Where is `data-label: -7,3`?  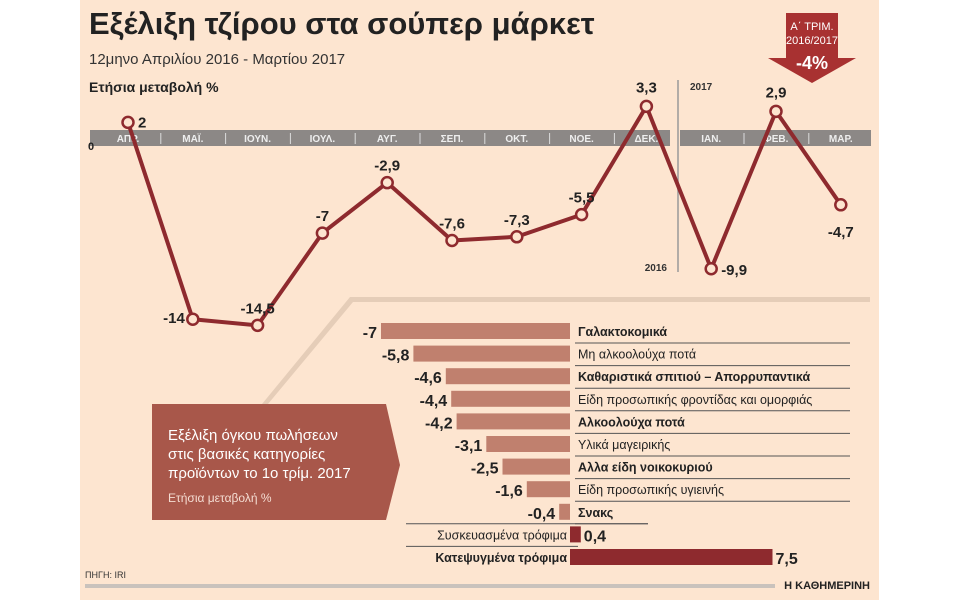 data-label: -7,3 is located at coordinates (517, 220).